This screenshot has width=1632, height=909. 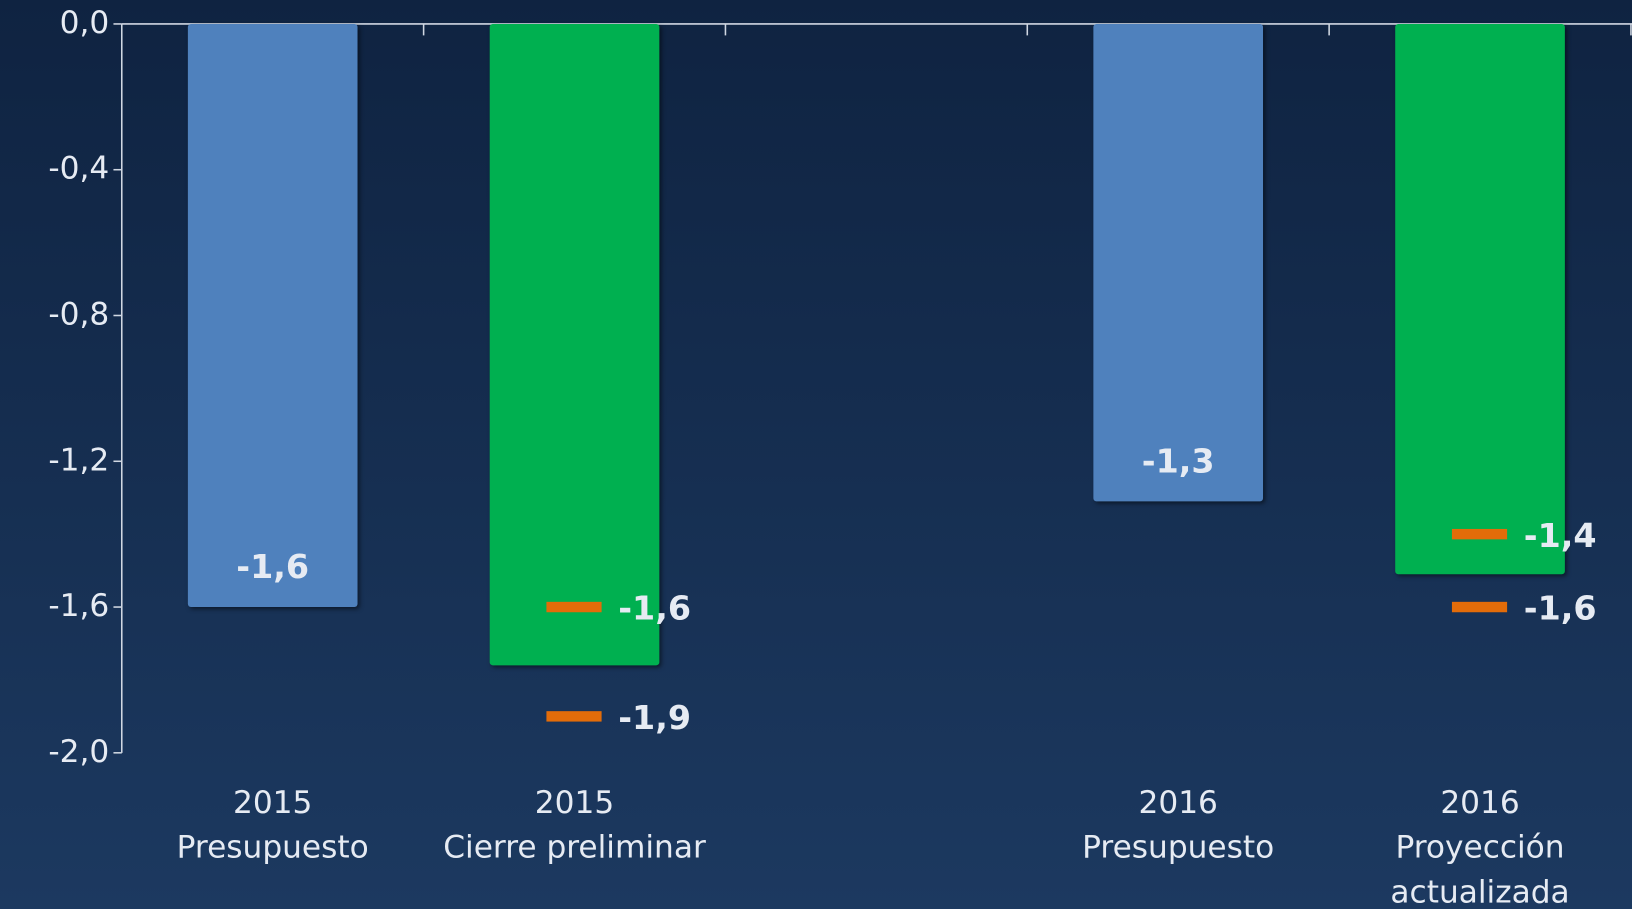 I want to click on y-tick-label: -0,4, so click(x=78, y=169).